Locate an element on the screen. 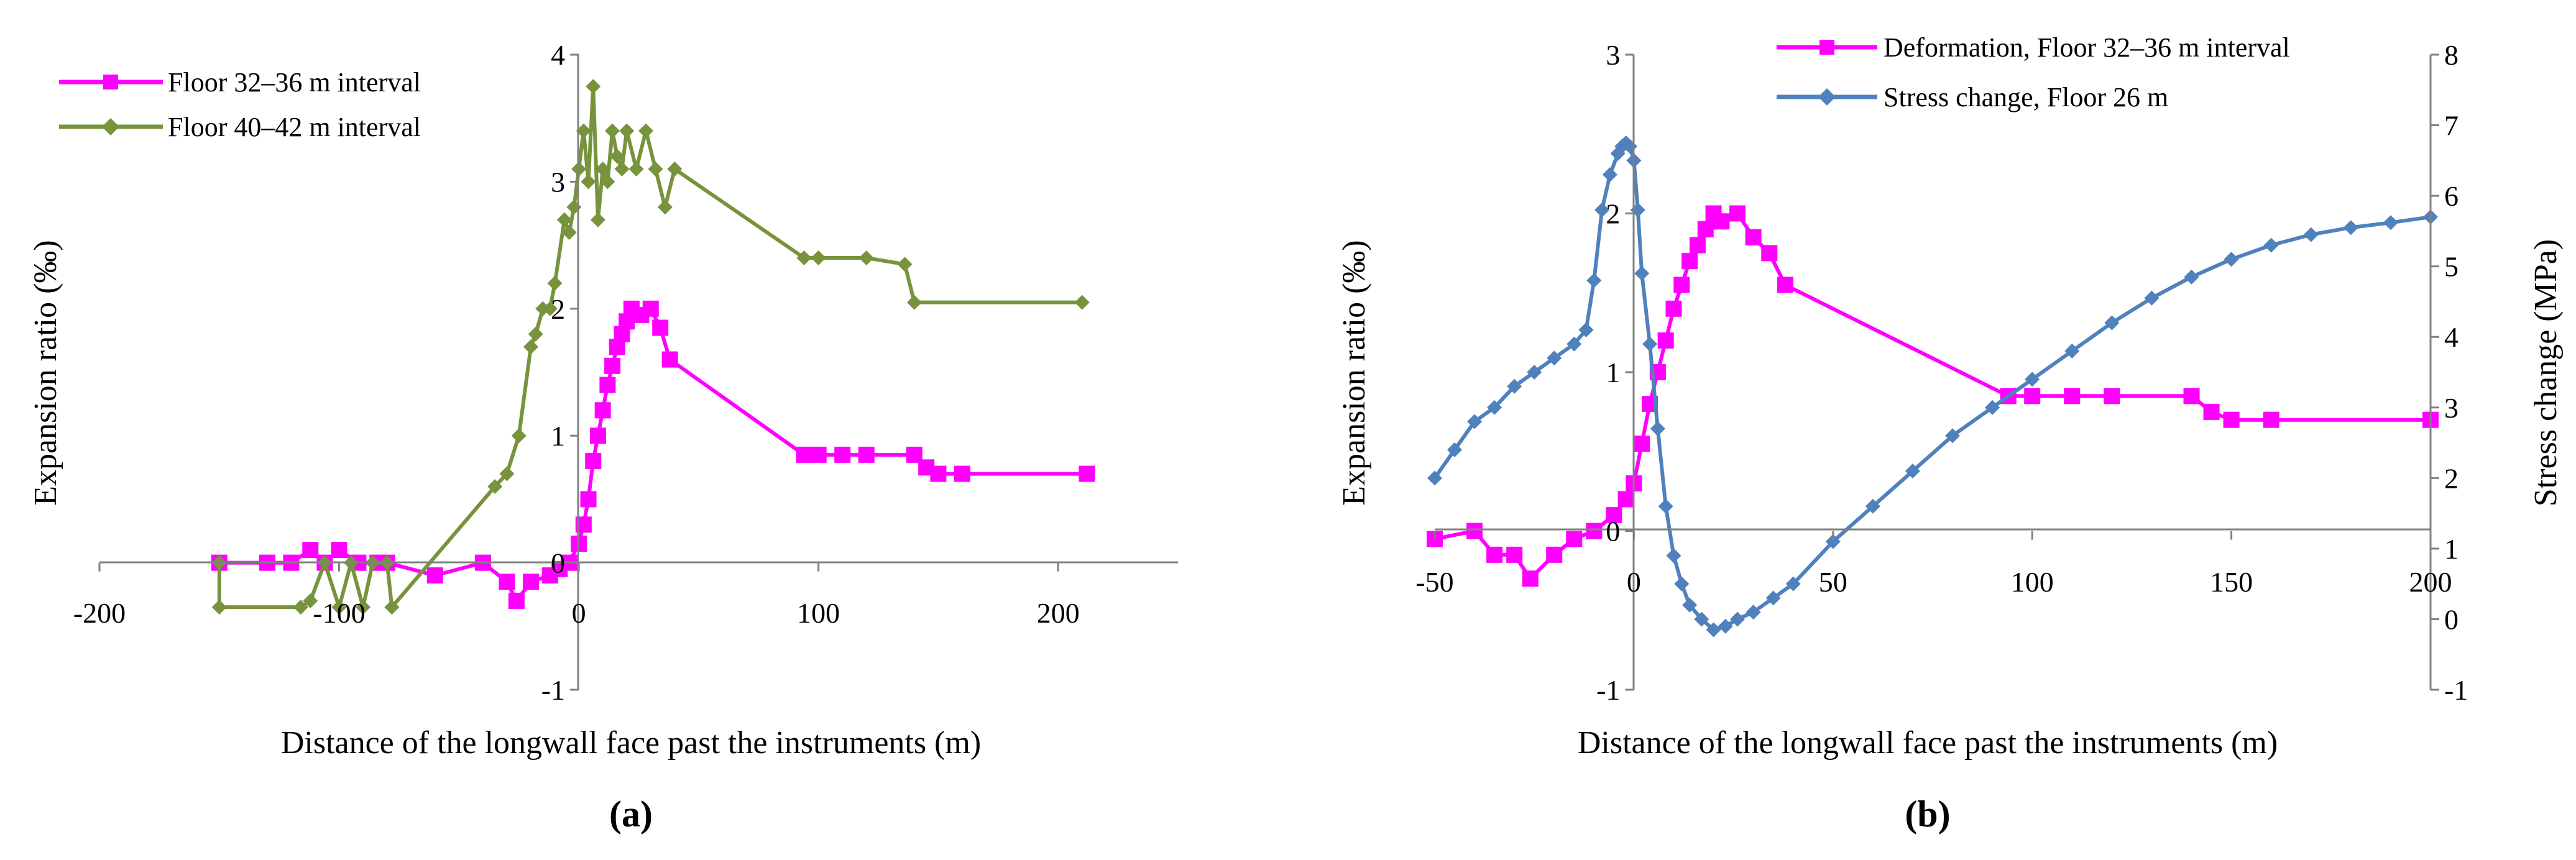 This screenshot has height=860, width=2576. panel-a-y-tick-label: 1 is located at coordinates (558, 436).